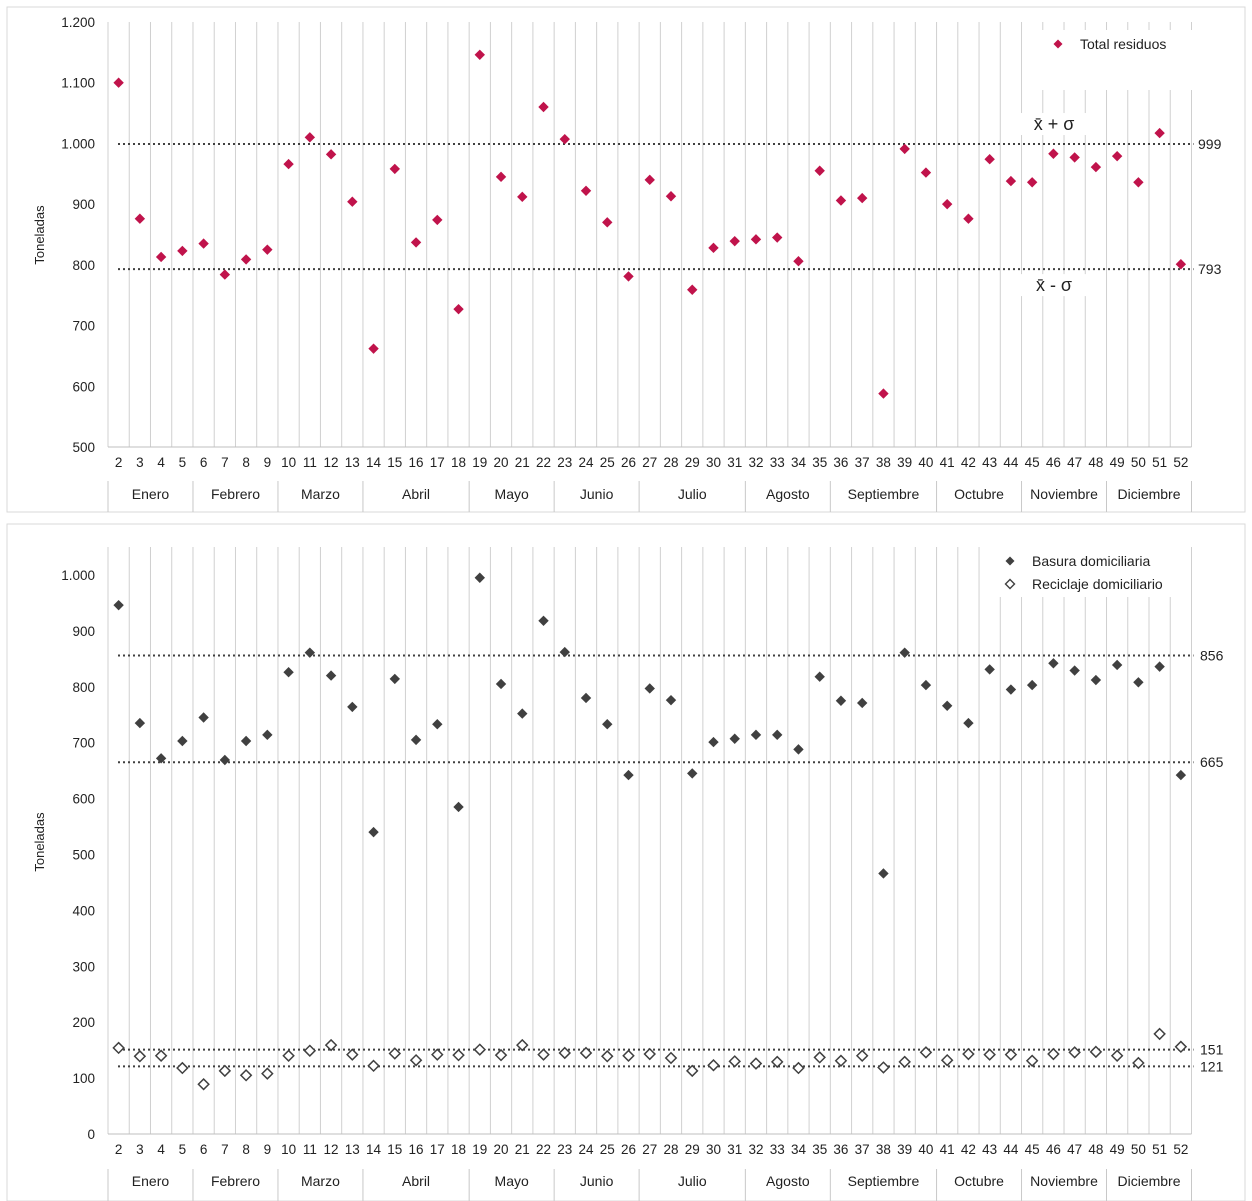 This screenshot has height=1201, width=1252. Describe the element at coordinates (628, 462) in the screenshot. I see `x-tick-label: 26` at that location.